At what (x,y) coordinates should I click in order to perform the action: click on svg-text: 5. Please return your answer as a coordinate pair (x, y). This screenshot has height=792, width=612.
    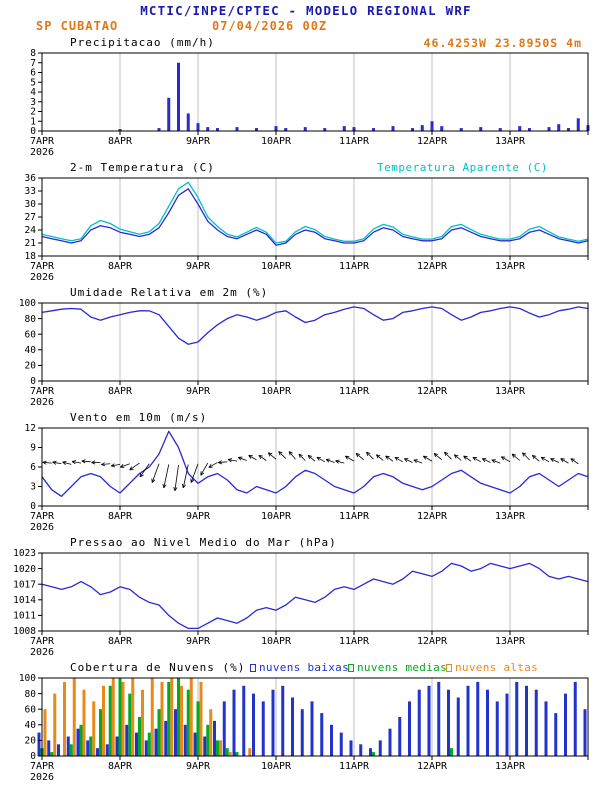
    Looking at the image, I should click on (33, 82).